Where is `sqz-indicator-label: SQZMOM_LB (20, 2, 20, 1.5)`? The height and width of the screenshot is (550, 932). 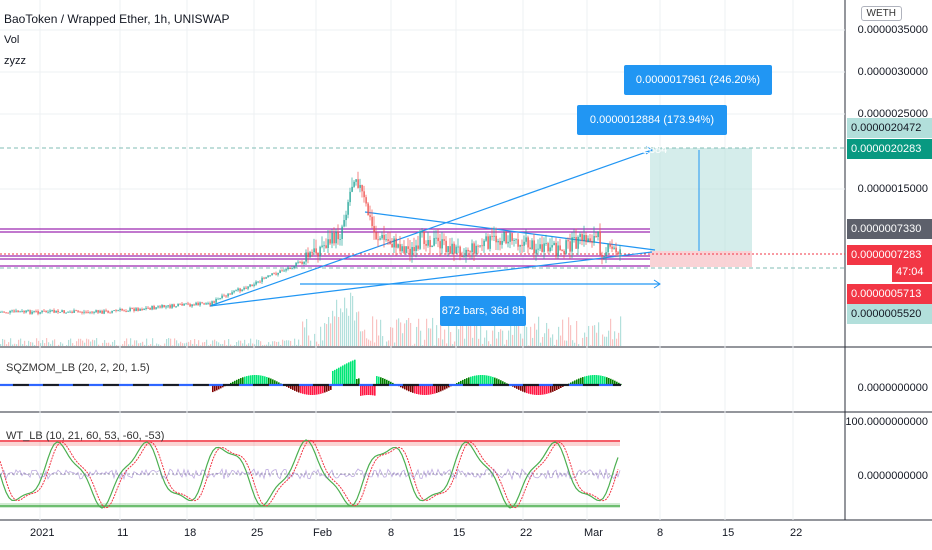 sqz-indicator-label: SQZMOM_LB (20, 2, 20, 1.5) is located at coordinates (78, 368).